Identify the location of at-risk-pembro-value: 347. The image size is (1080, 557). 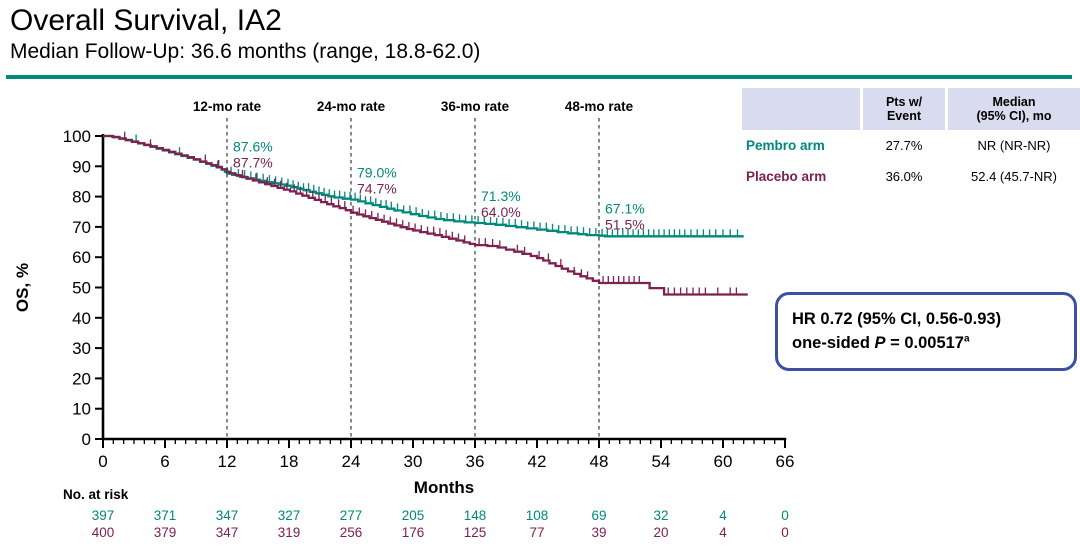
(227, 515).